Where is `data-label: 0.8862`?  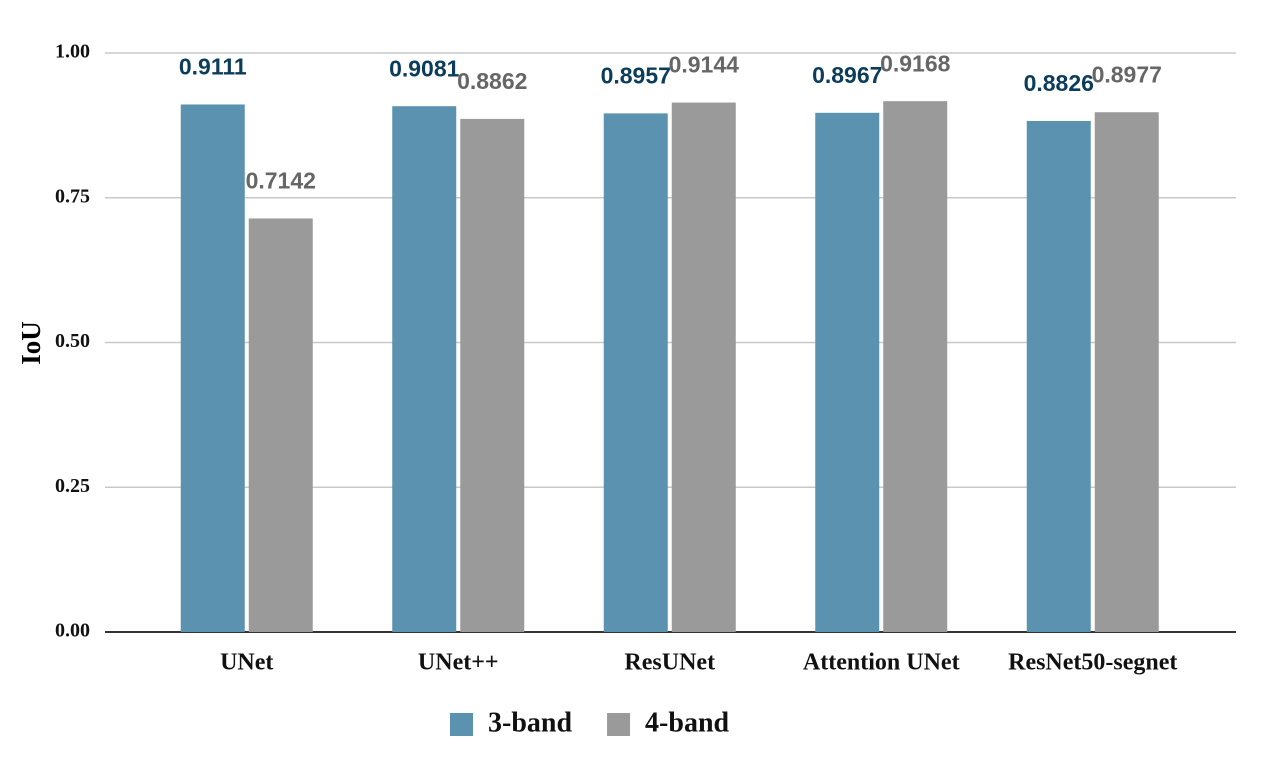
data-label: 0.8862 is located at coordinates (492, 81).